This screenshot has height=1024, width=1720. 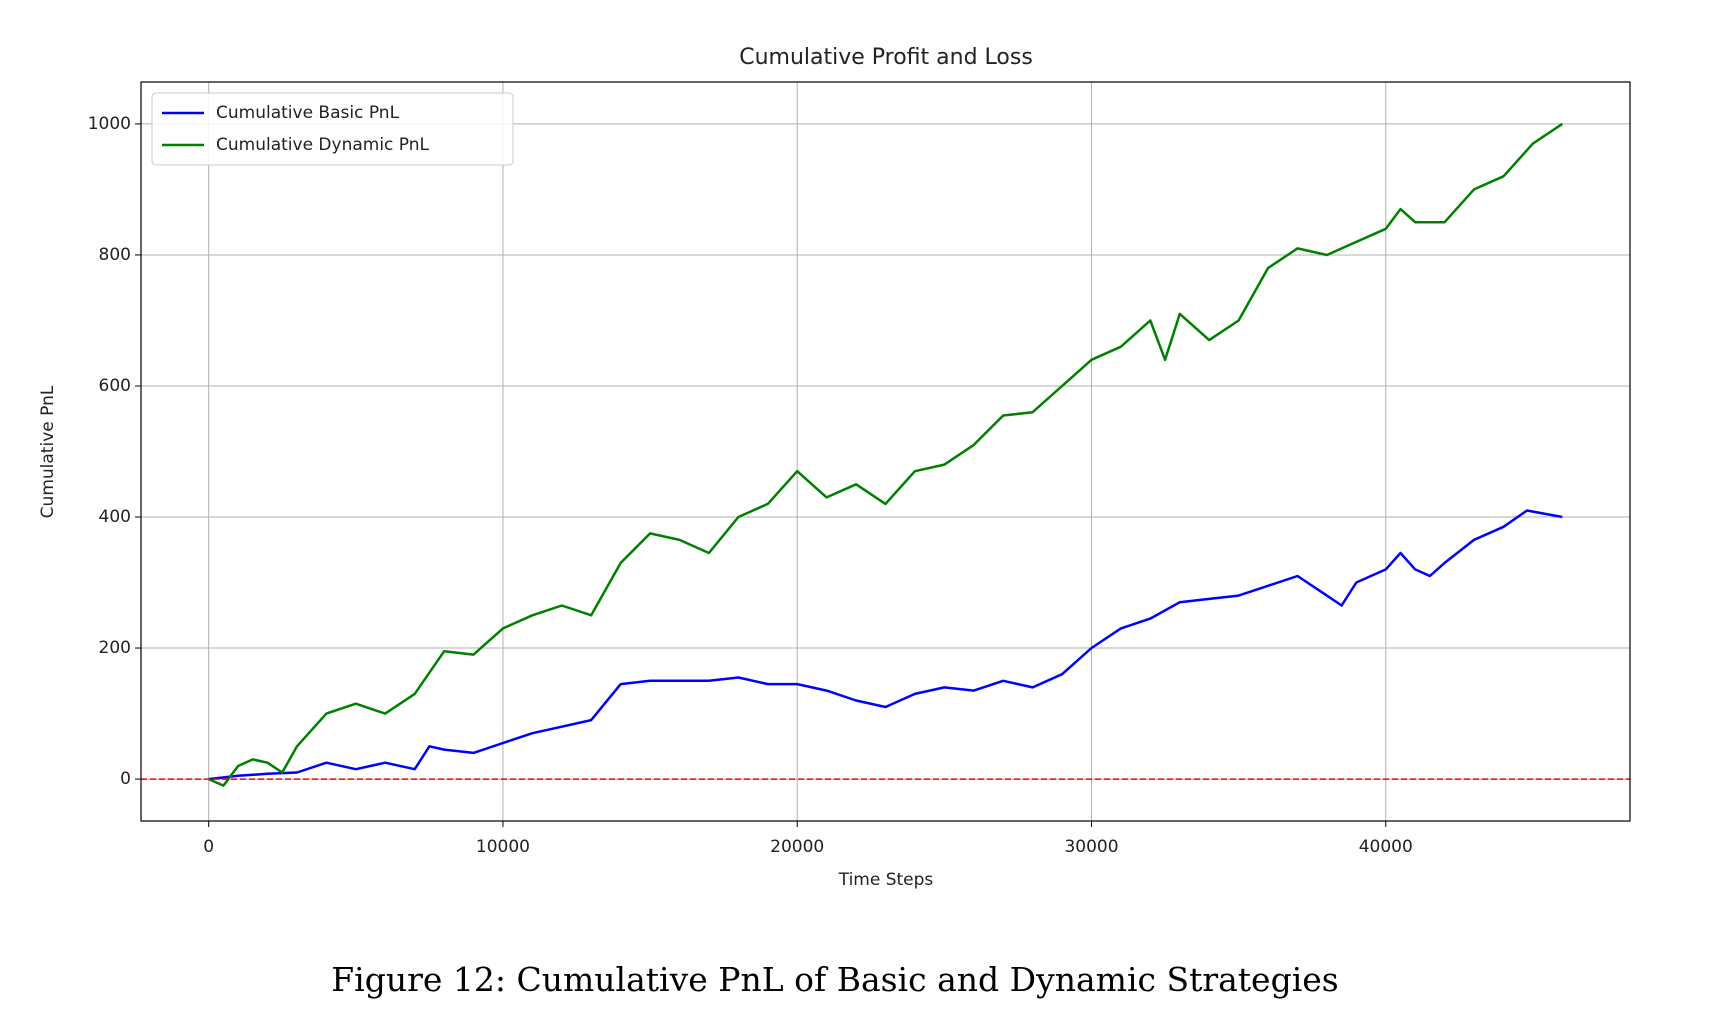 What do you see at coordinates (109, 124) in the screenshot?
I see `y-tick-label: 1000` at bounding box center [109, 124].